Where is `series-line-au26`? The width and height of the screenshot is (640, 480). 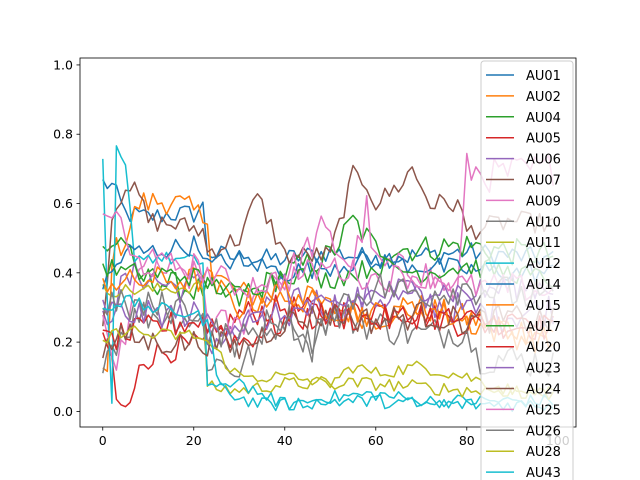 series-line-au26 is located at coordinates (328, 318).